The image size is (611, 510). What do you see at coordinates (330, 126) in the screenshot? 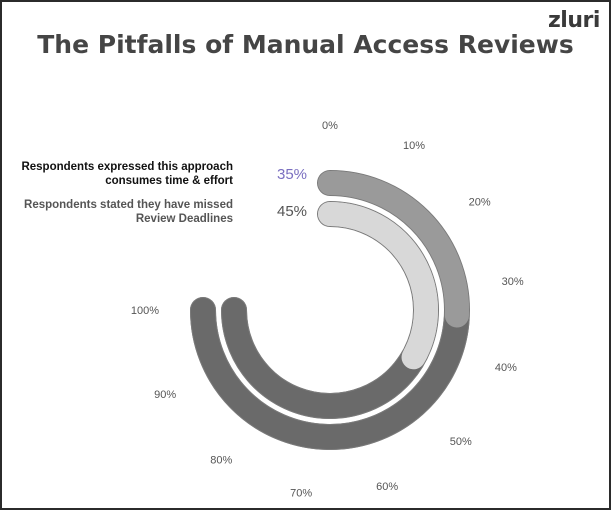
I see `tick-label: 0%` at bounding box center [330, 126].